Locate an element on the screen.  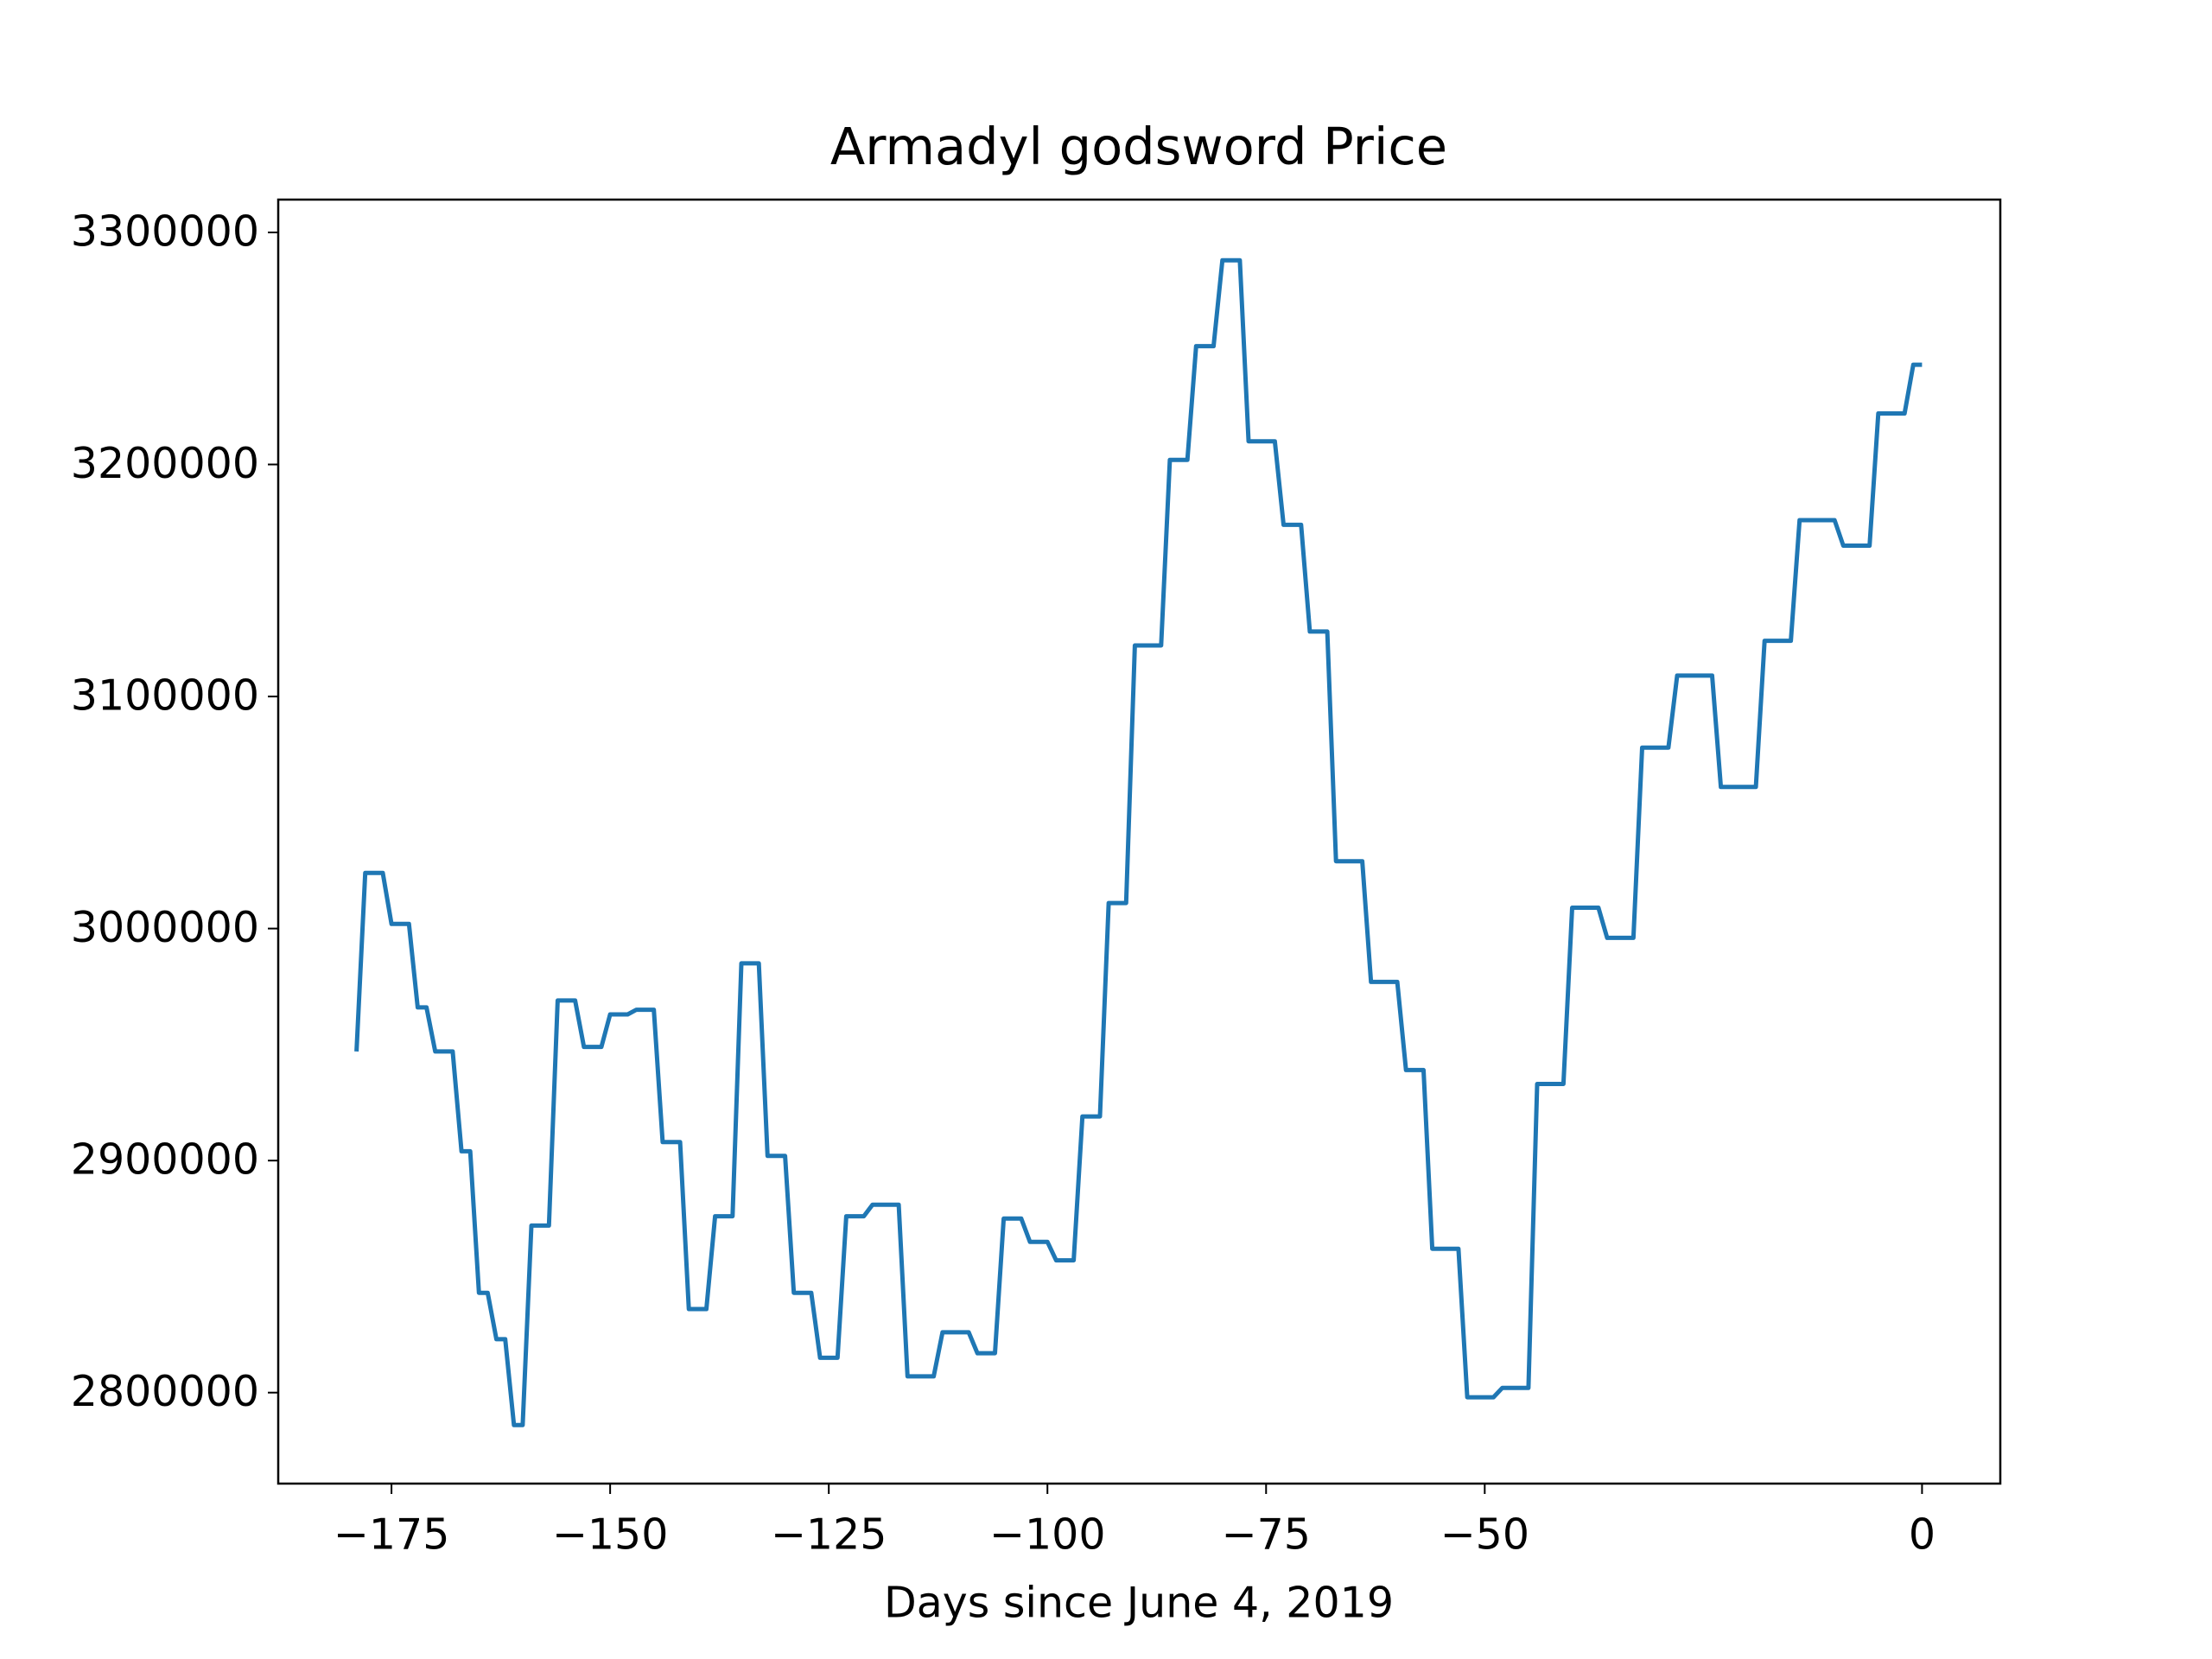
y-tick-label: 2800000 is located at coordinates (165, 1391).